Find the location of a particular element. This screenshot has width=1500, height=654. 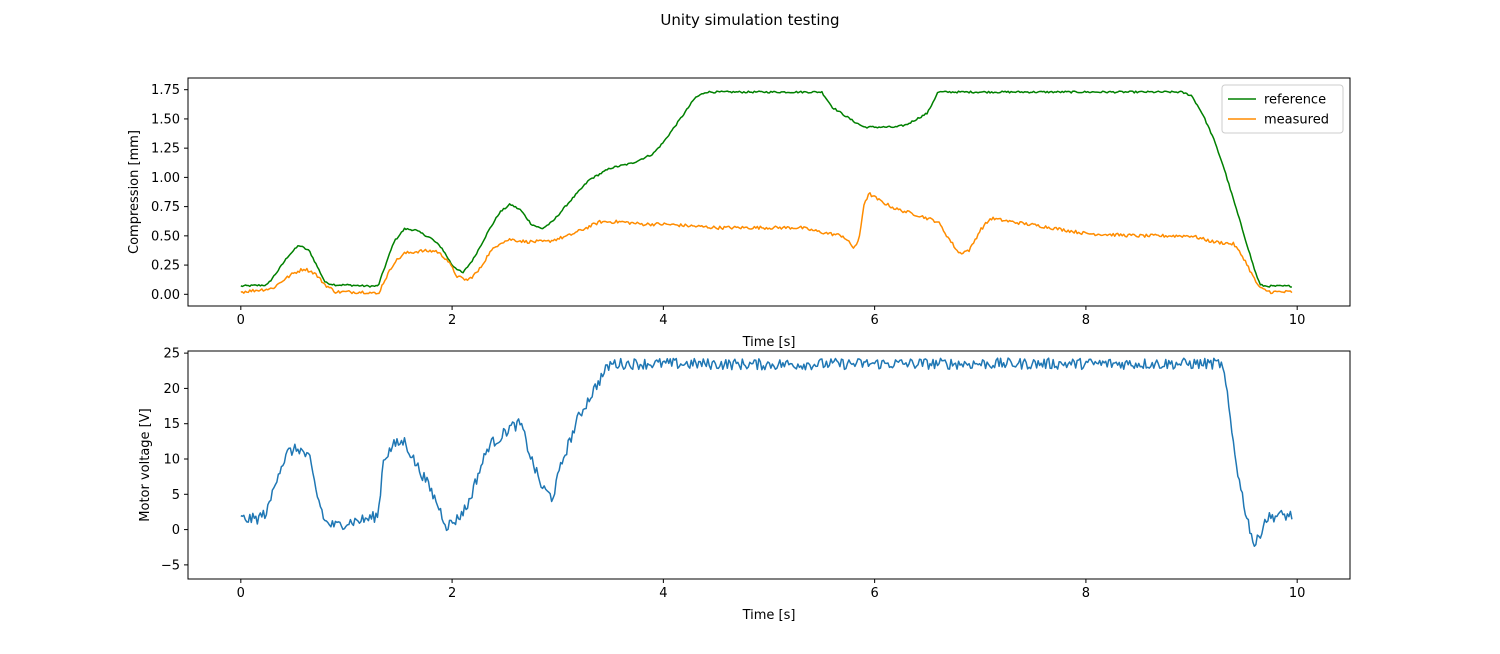

y-tick-label: 1.75 is located at coordinates (165, 90).